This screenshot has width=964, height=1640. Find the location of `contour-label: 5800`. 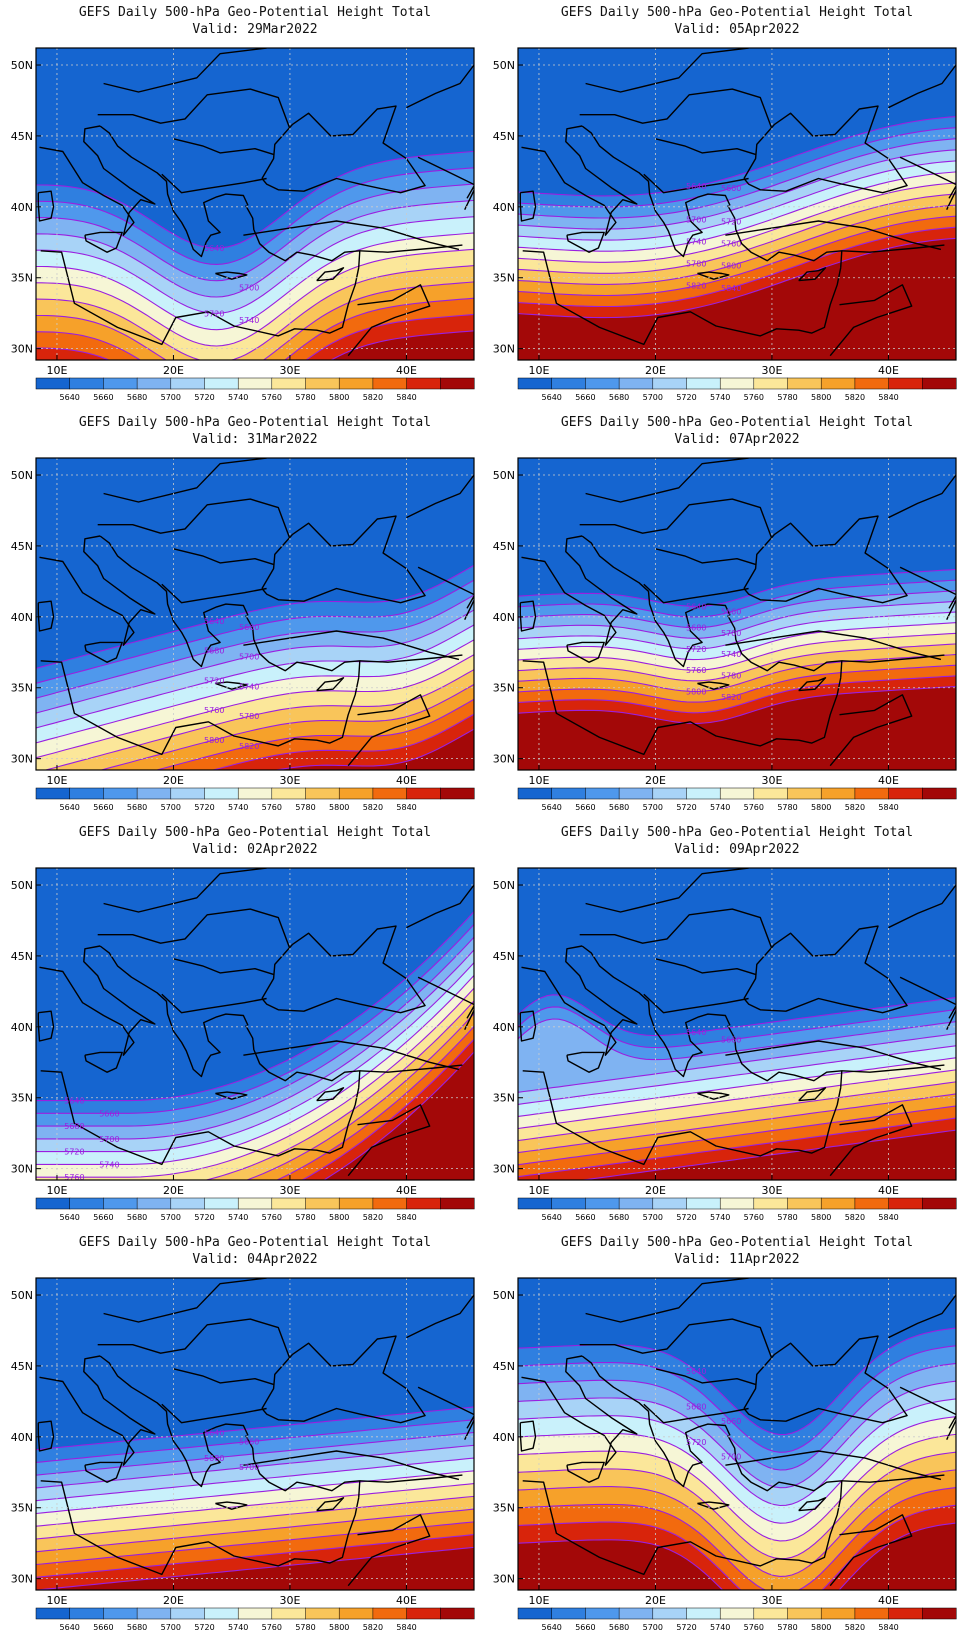

contour-label: 5800 is located at coordinates (214, 740).